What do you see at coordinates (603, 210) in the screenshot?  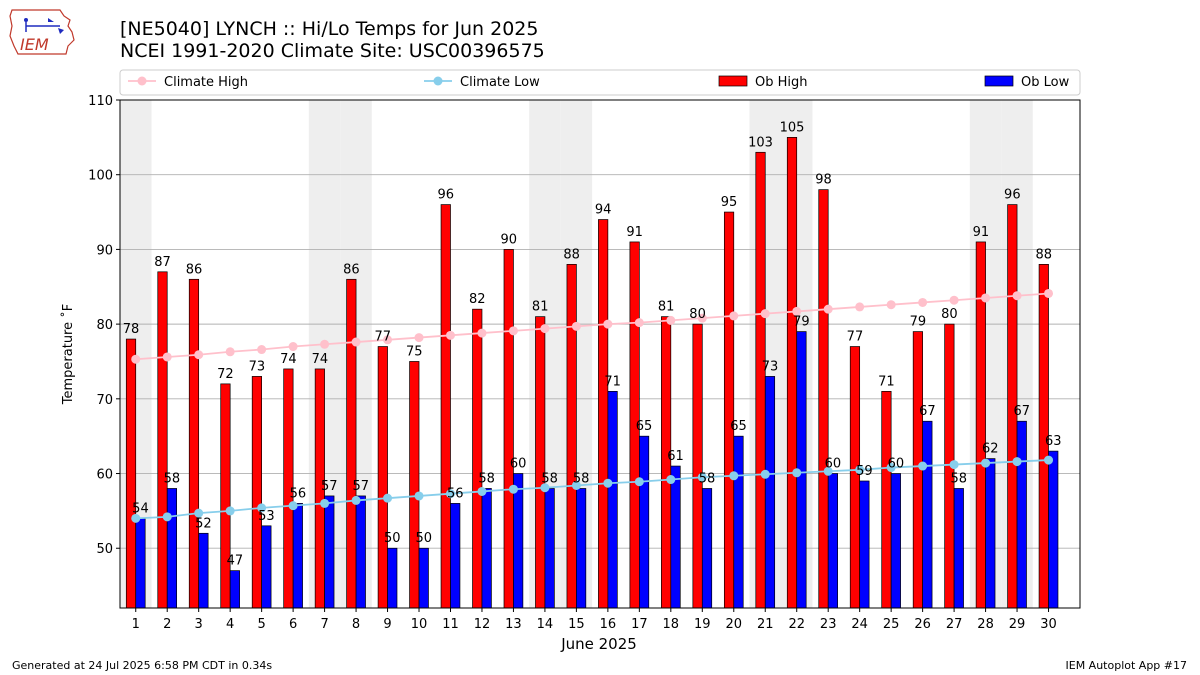 I see `ob-high-value-label: 94` at bounding box center [603, 210].